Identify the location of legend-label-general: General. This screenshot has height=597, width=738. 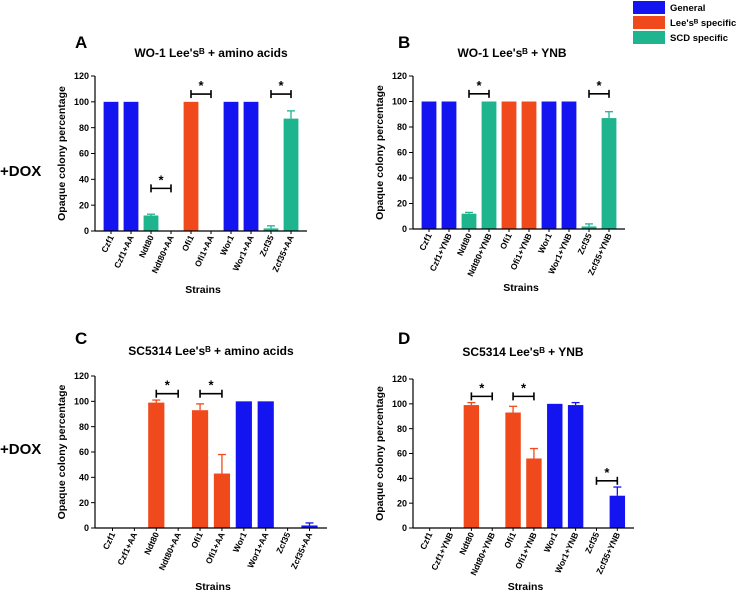
(687, 8).